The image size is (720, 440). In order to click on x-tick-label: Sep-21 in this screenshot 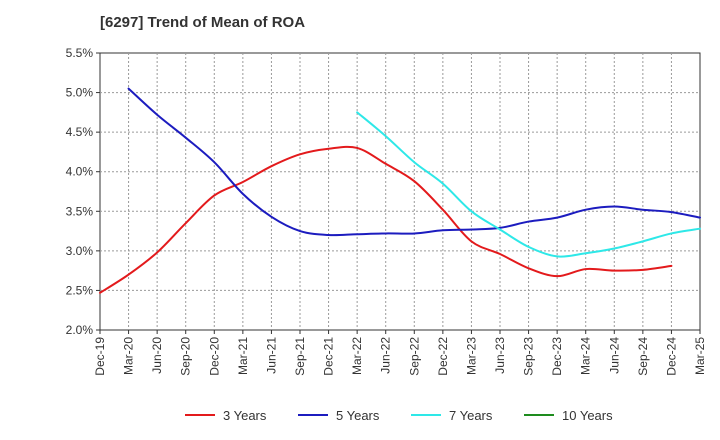, I will do `click(300, 356)`.